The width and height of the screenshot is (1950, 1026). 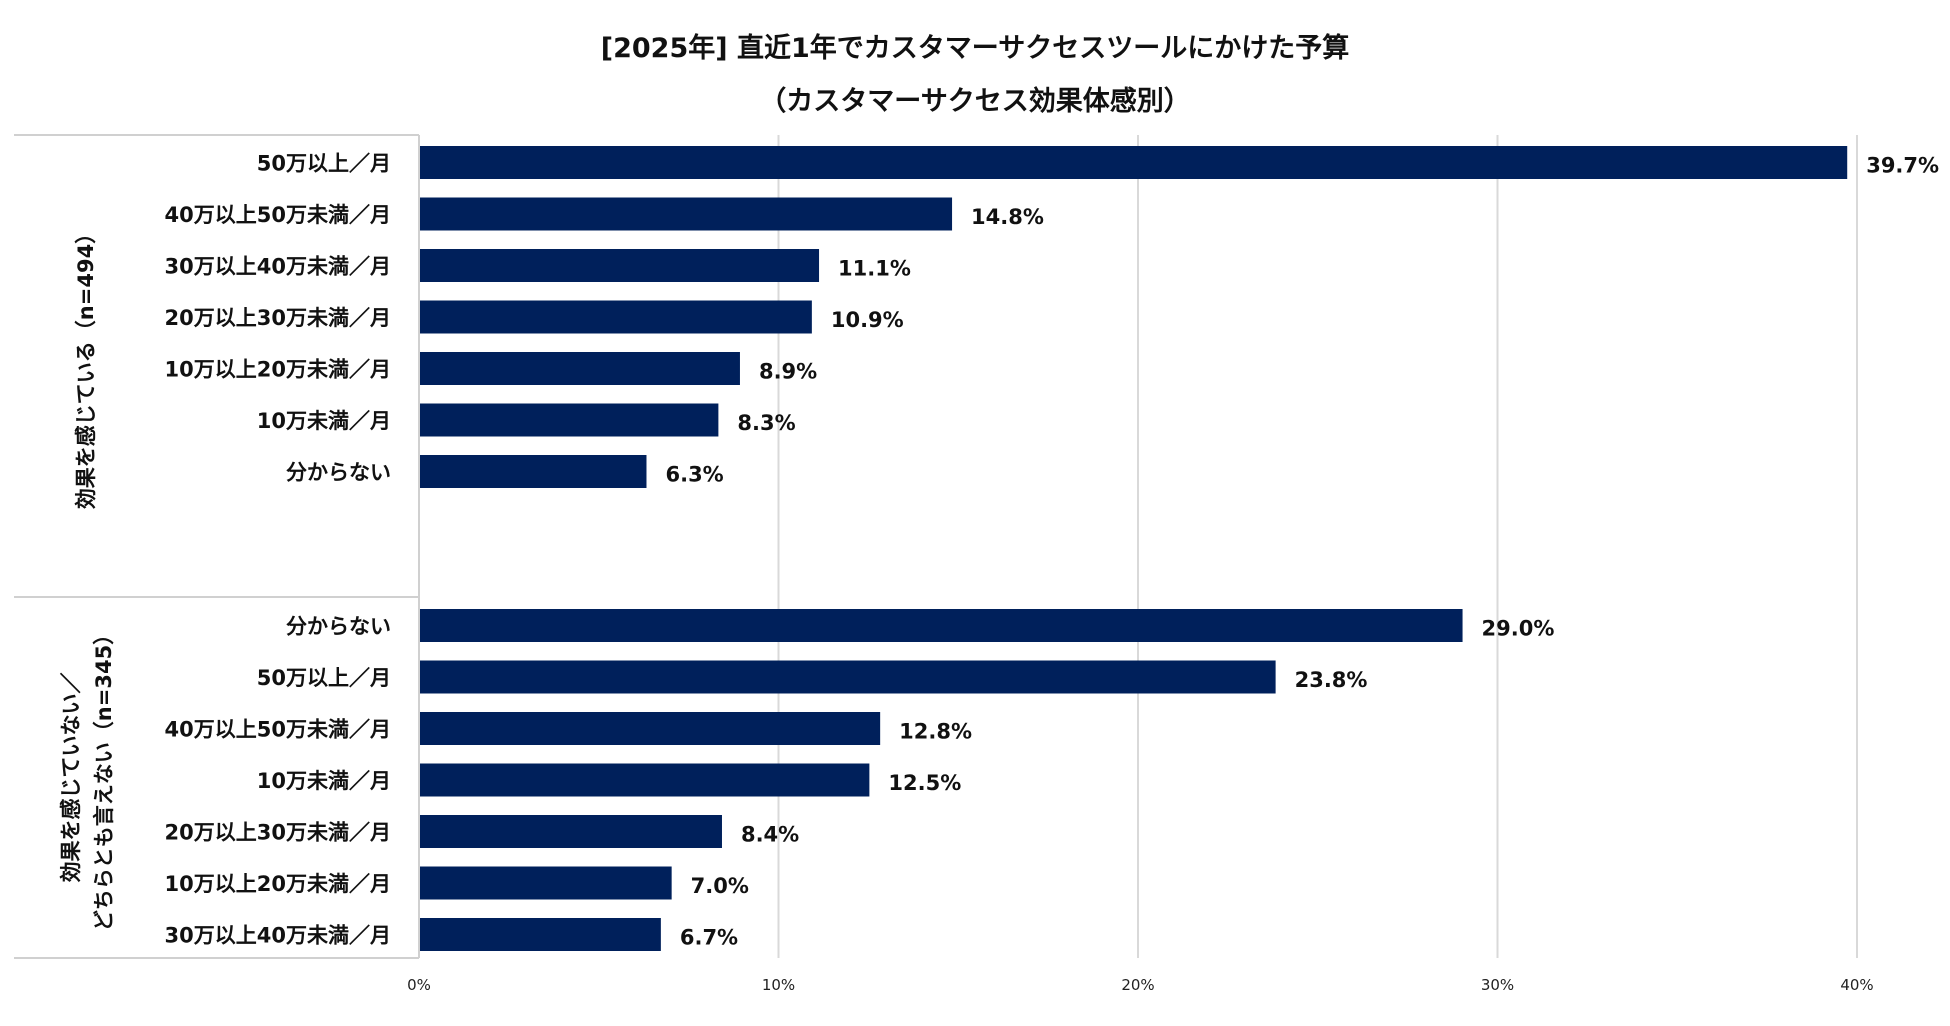 I want to click on data-label: 8.9%, so click(x=788, y=372).